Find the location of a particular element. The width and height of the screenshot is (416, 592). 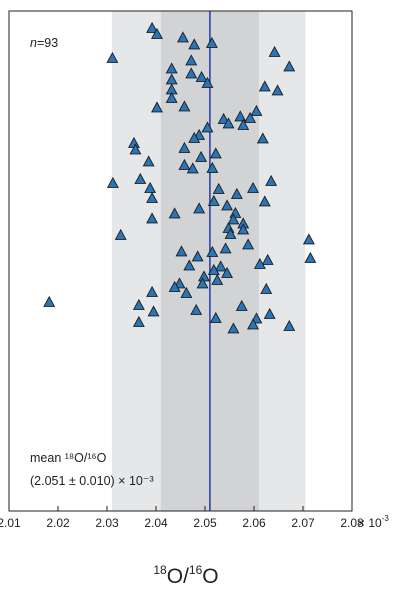

x-title-superscript: 18 is located at coordinates (160, 570).